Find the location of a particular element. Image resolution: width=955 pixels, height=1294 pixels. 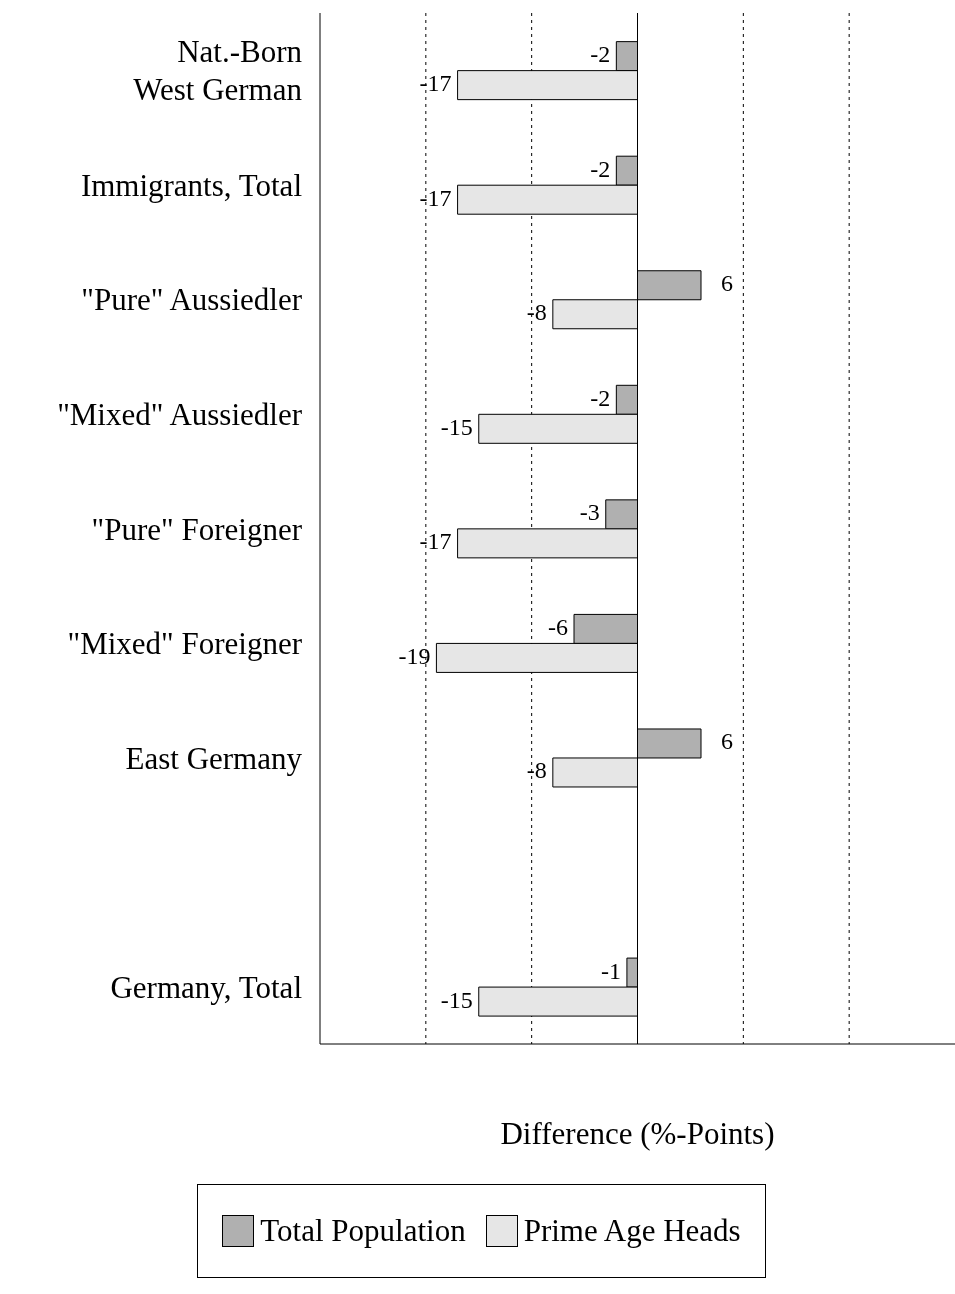

legend-label: Prime Age Heads is located at coordinates (632, 1231).